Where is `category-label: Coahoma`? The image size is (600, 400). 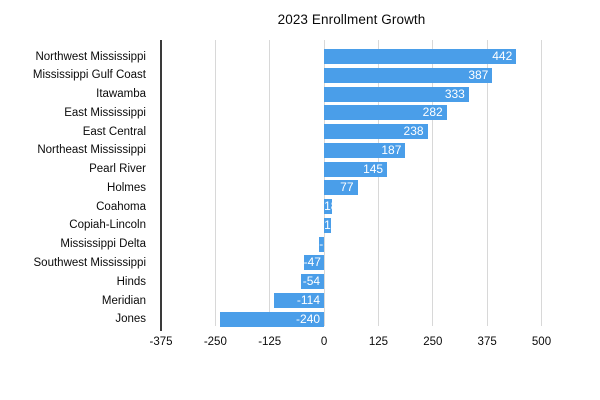 category-label: Coahoma is located at coordinates (121, 206).